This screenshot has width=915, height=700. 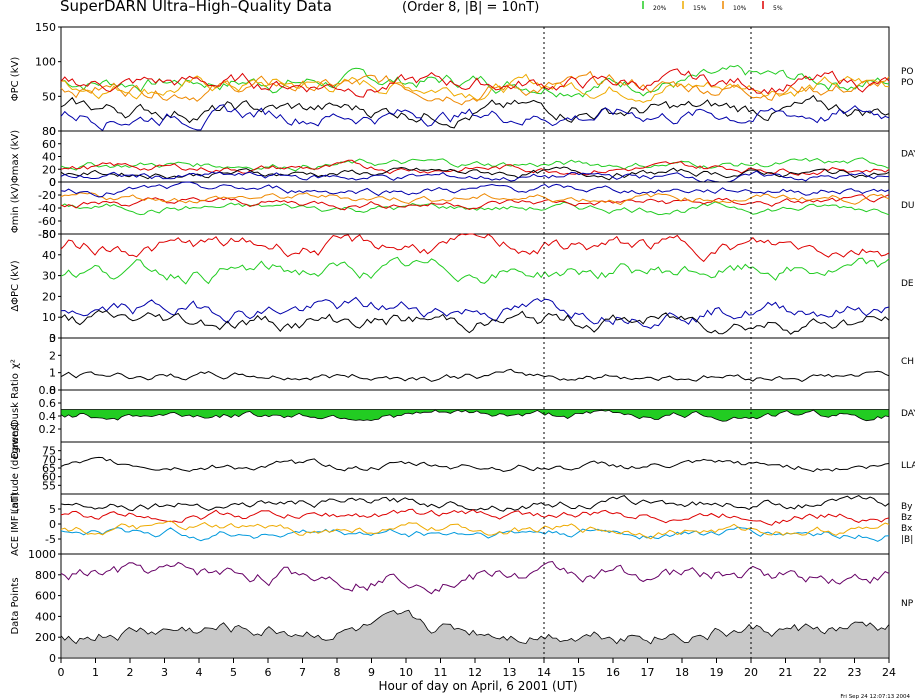 I want to click on panel-right-label: Bz, so click(x=906, y=518).